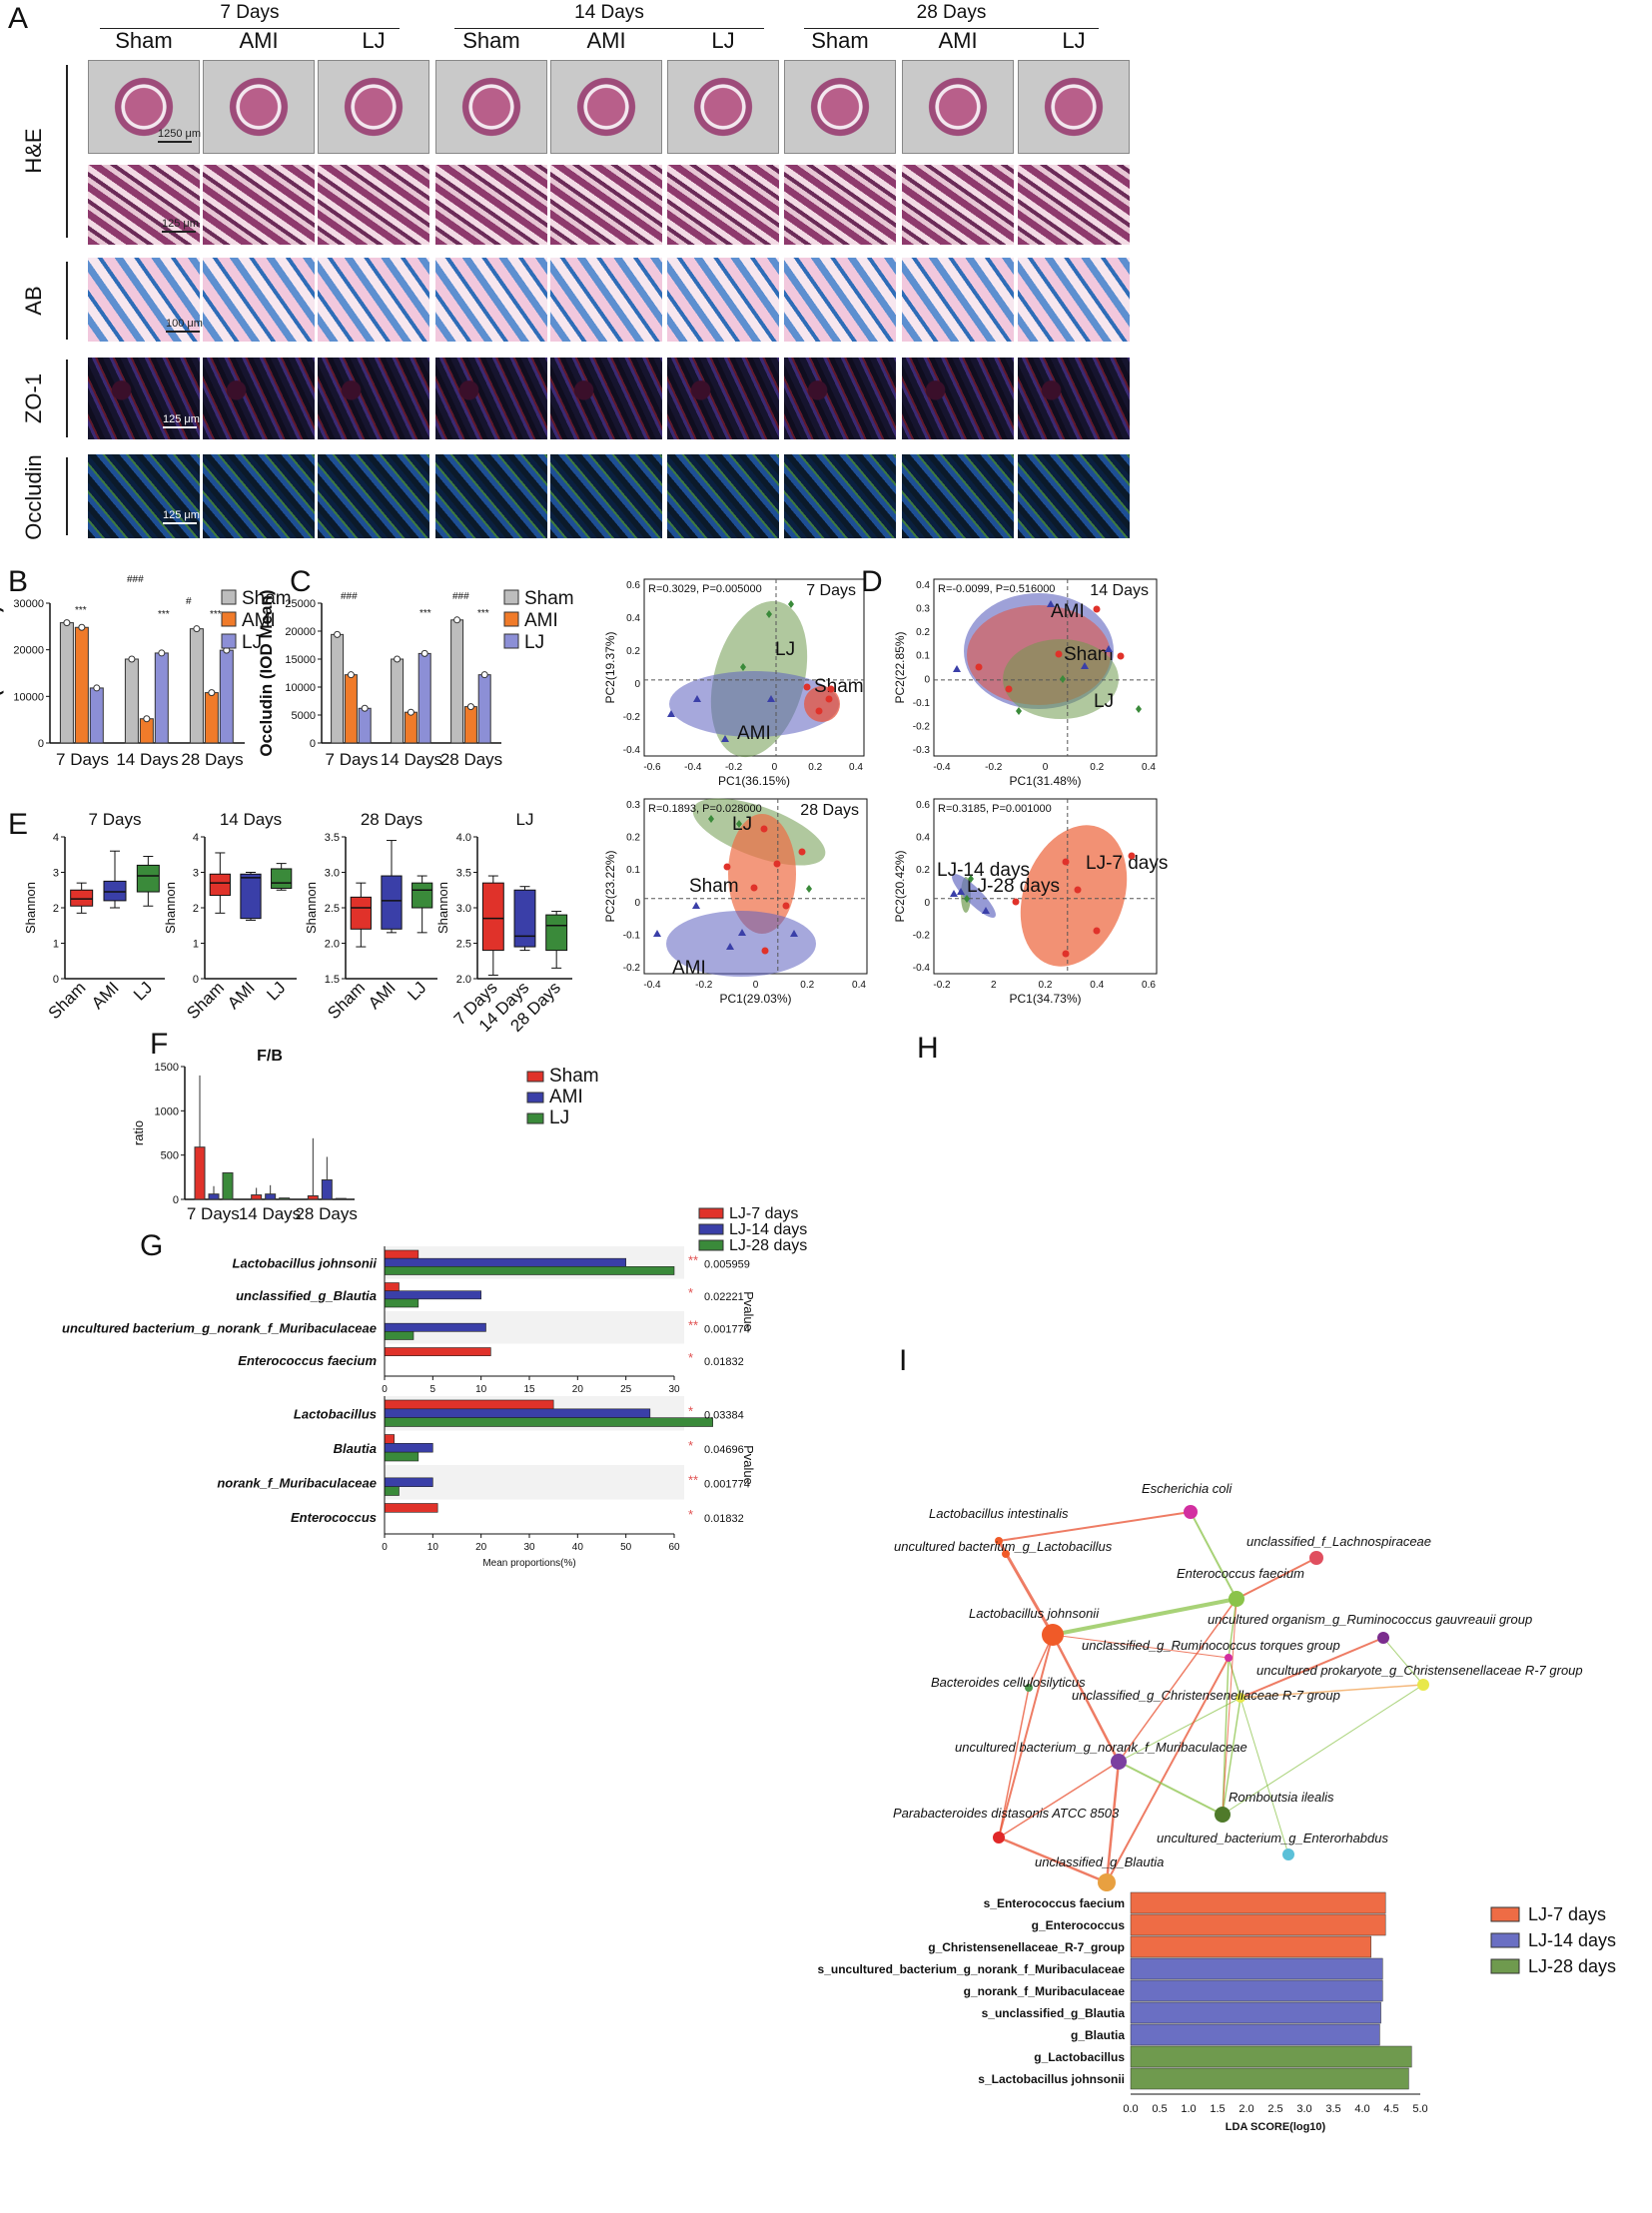 This screenshot has width=1652, height=2213. What do you see at coordinates (460, 596) in the screenshot?
I see `significance-mark: ###` at bounding box center [460, 596].